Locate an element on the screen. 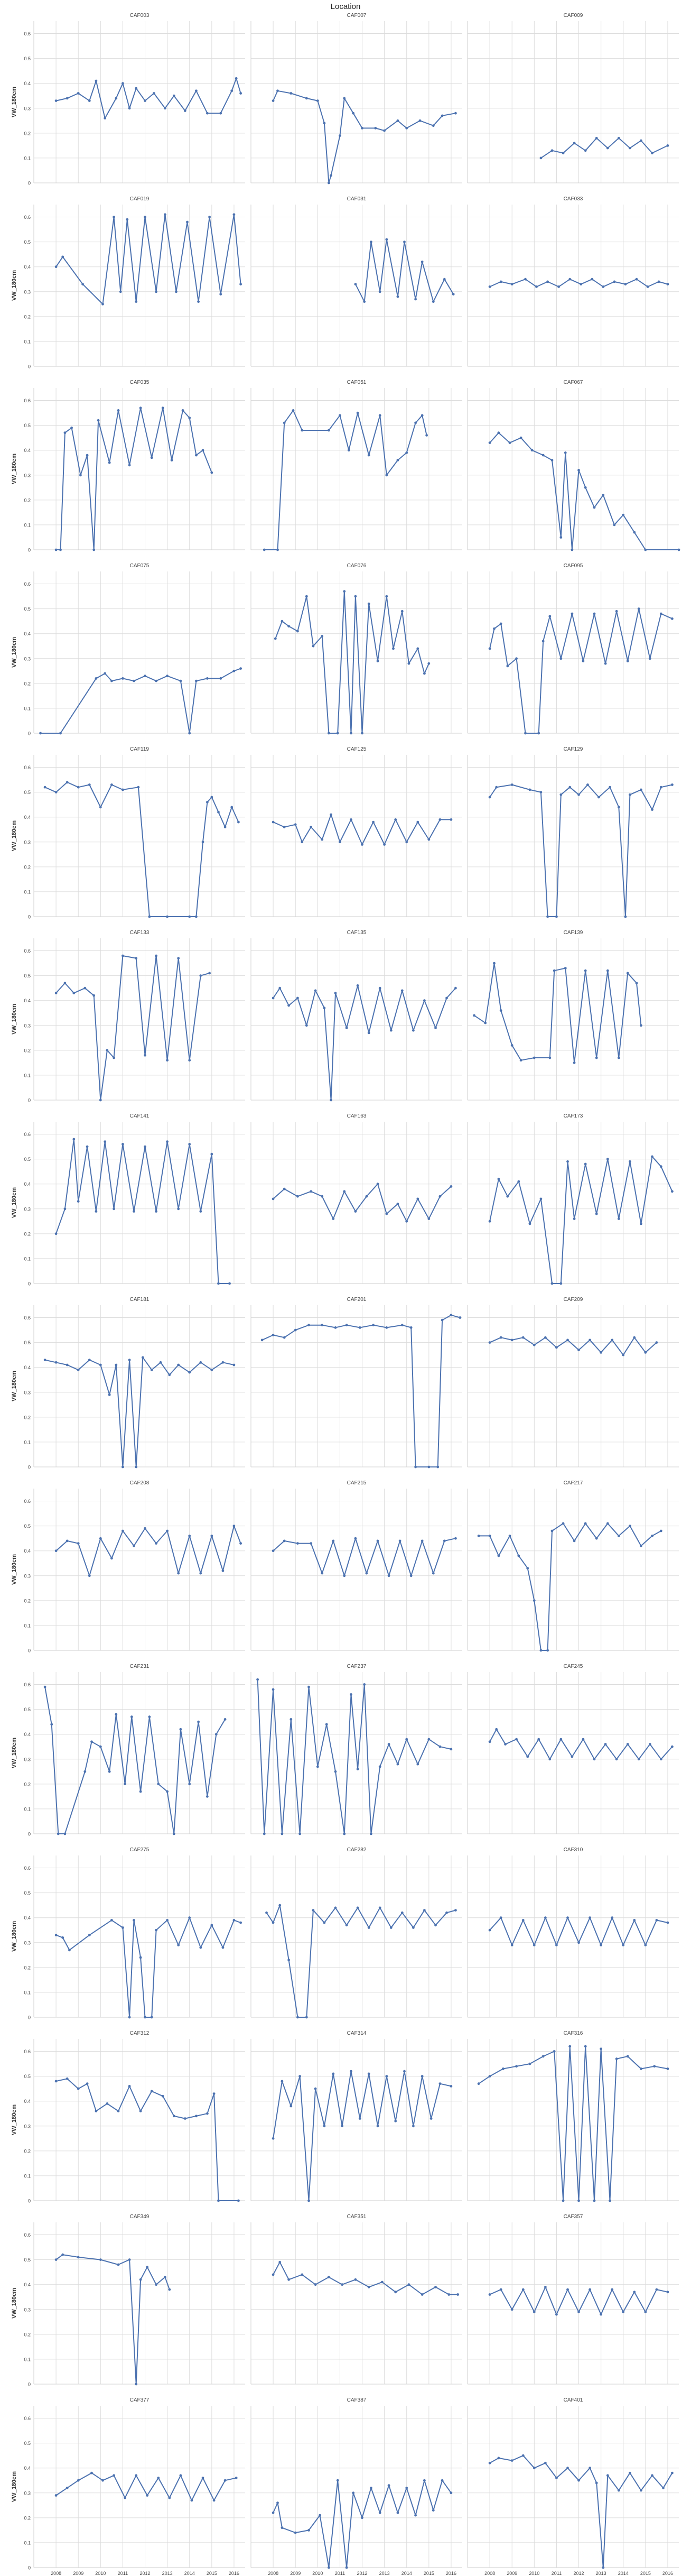 This screenshot has height=2576, width=691. panel-title: CAF377 is located at coordinates (140, 2400).